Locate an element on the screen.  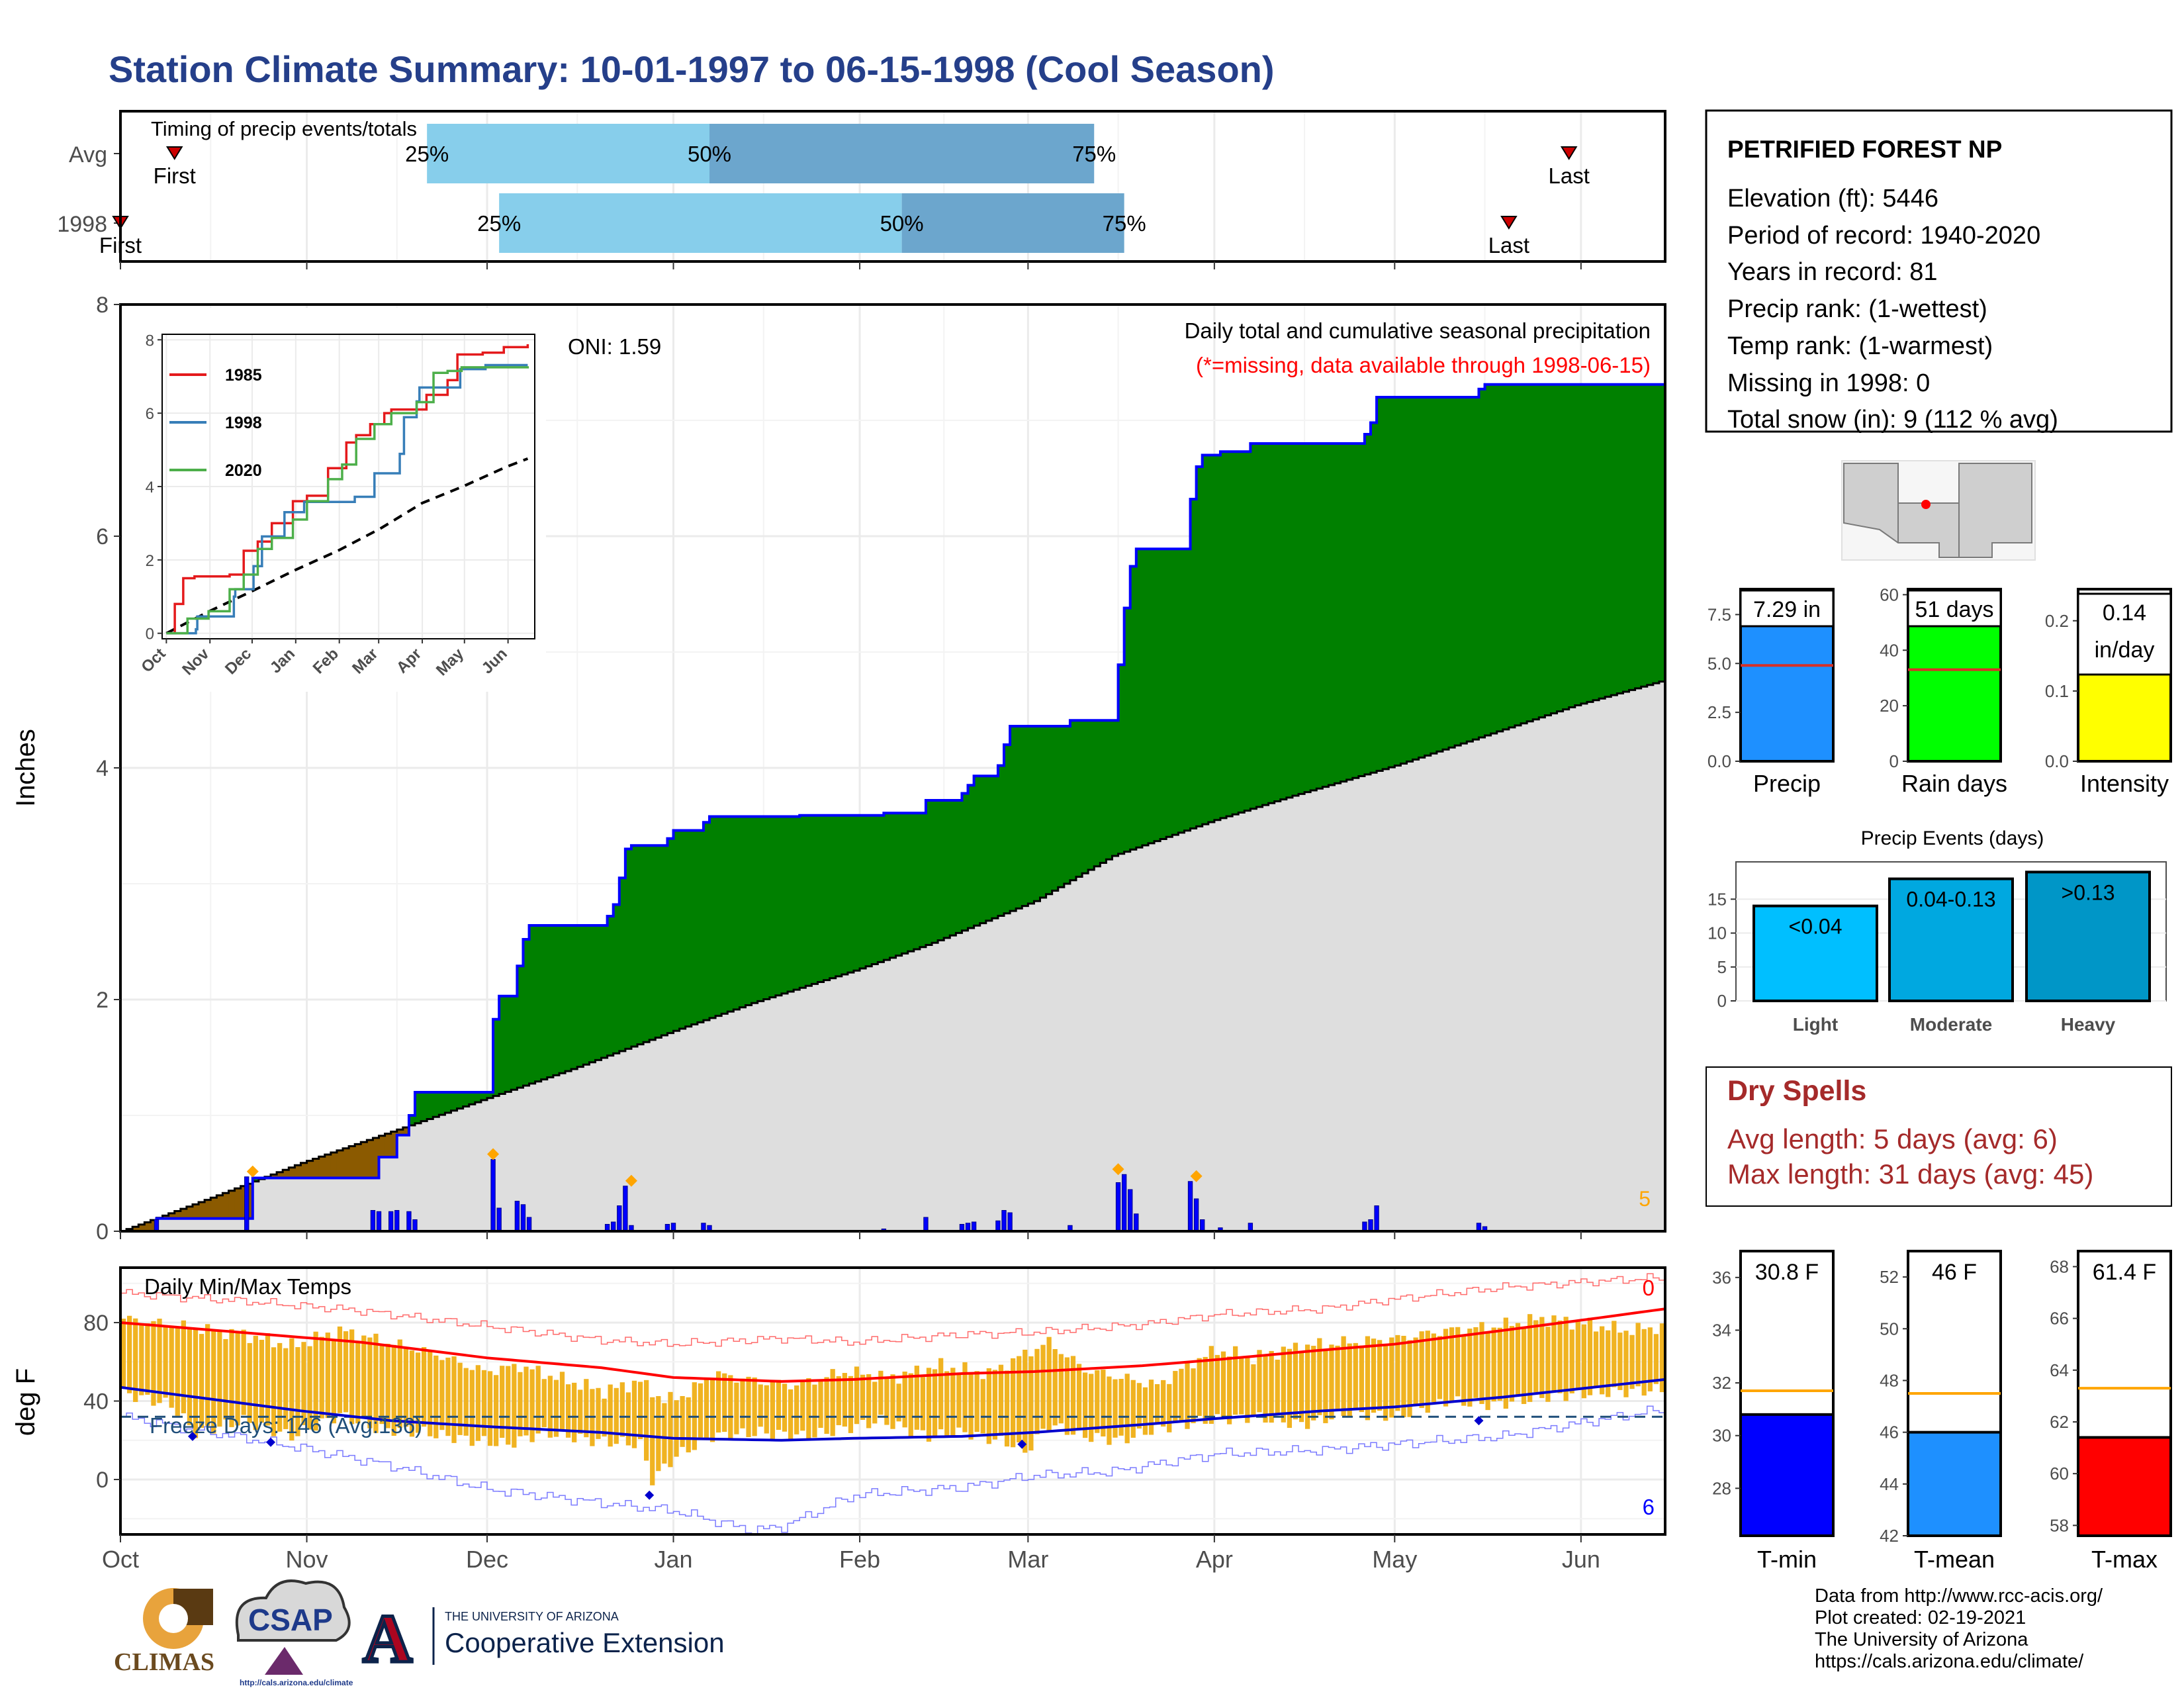
timing-q25-label: 25% is located at coordinates (427, 154).